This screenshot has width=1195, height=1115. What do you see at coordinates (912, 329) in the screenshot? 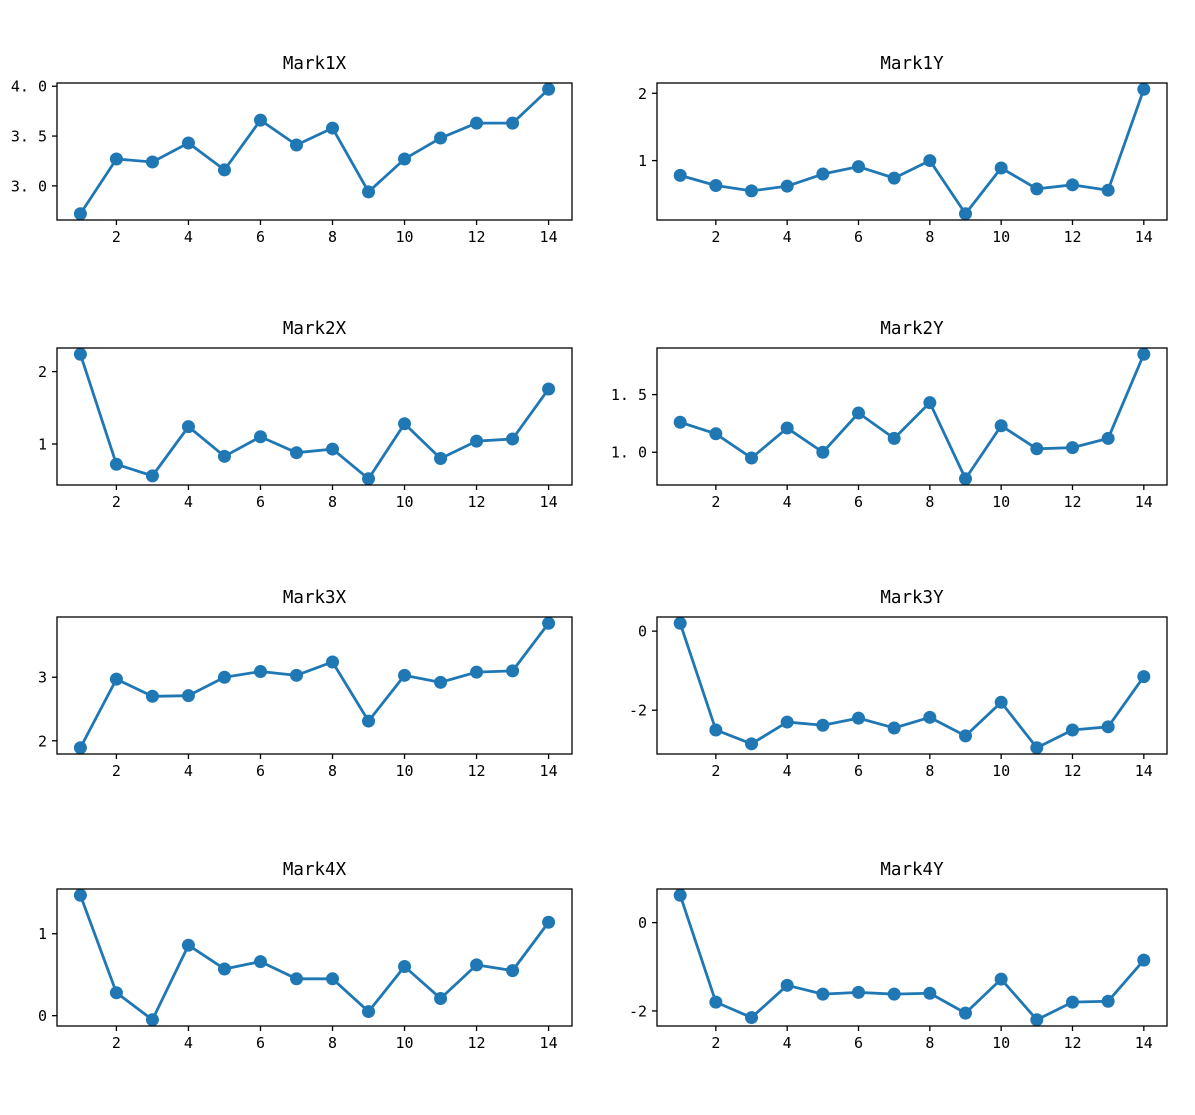
I see `chart-title-mark2y: Mark2Y` at bounding box center [912, 329].